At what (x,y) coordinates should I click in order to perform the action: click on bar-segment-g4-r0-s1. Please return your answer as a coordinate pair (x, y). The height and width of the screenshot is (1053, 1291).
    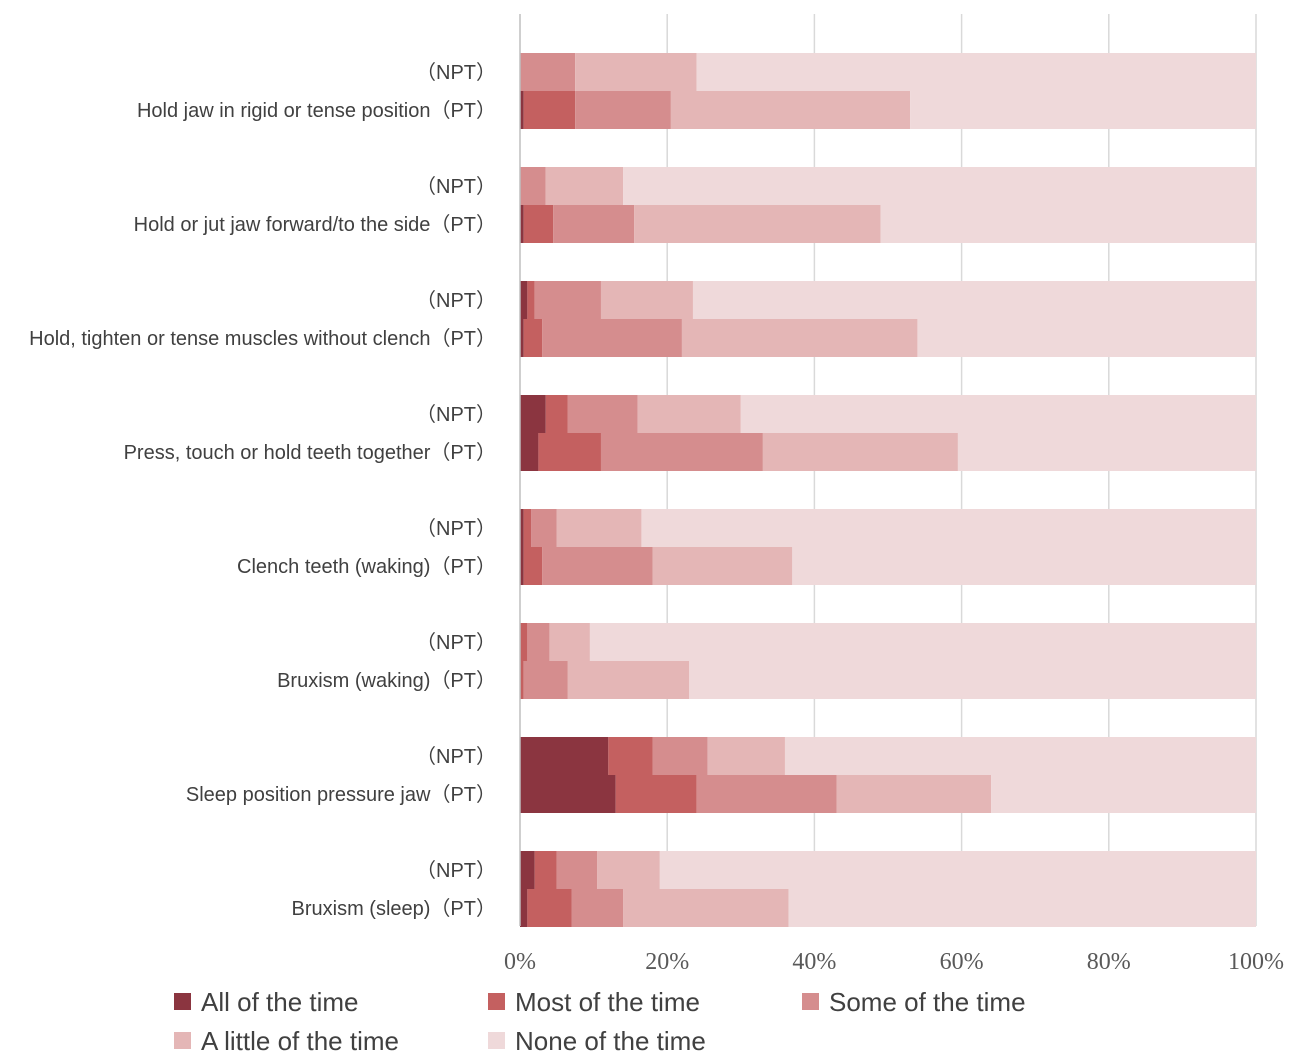
    Looking at the image, I should click on (527, 528).